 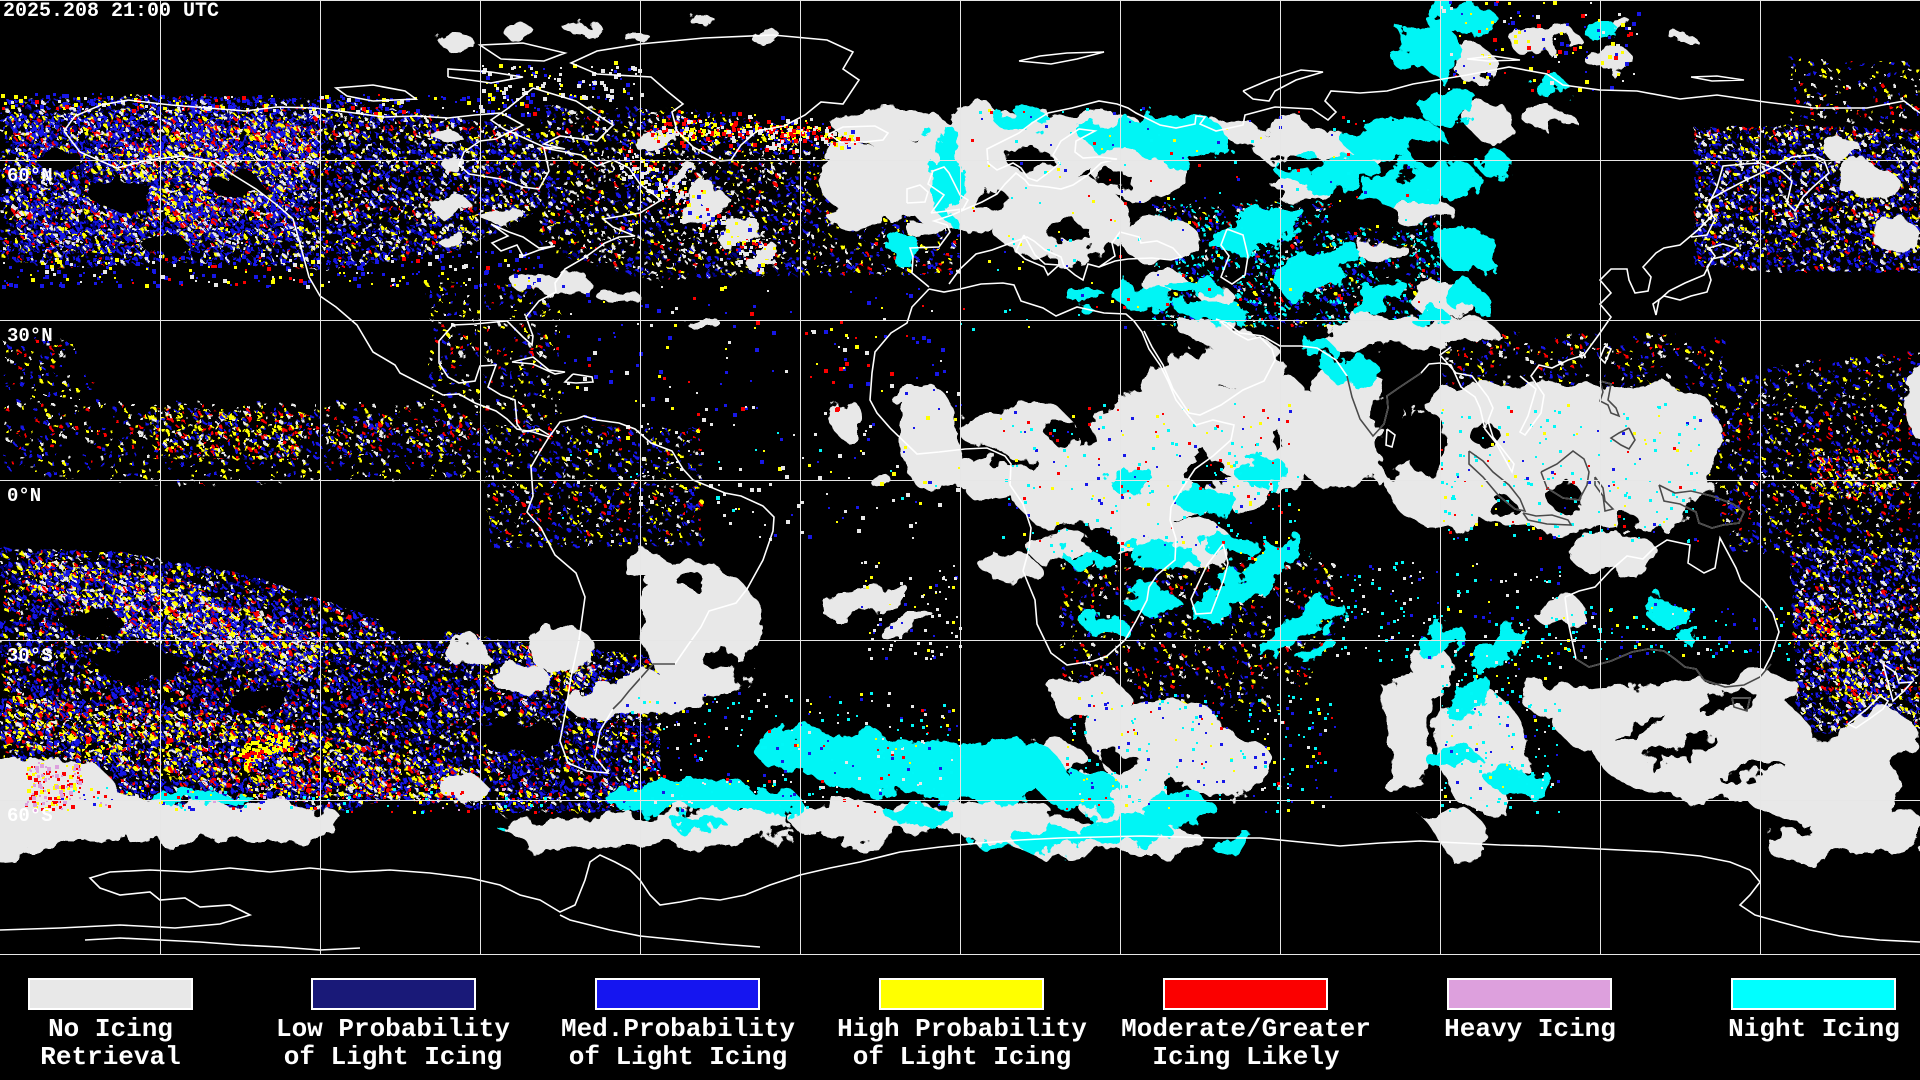 I want to click on svg-text: 30°S, so click(x=30, y=656).